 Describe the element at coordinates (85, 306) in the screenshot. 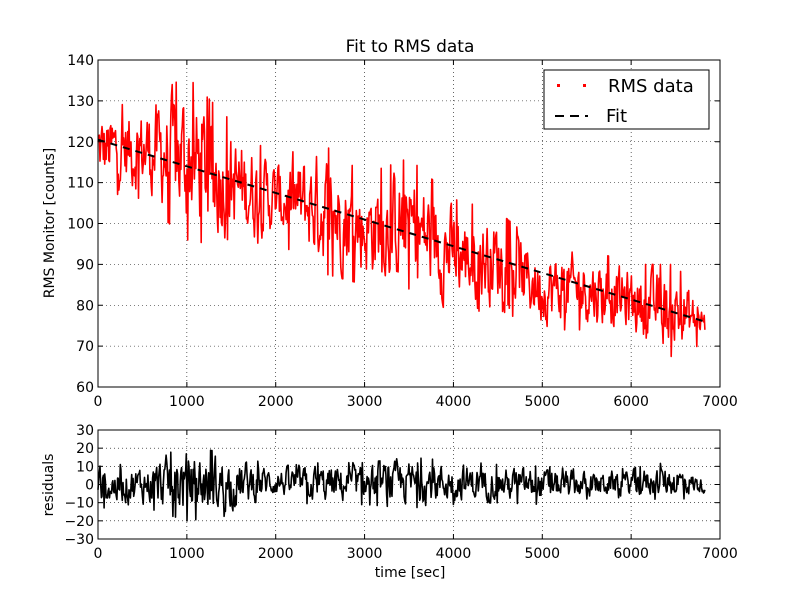

I see `top-y-tick-label-80: 80` at that location.